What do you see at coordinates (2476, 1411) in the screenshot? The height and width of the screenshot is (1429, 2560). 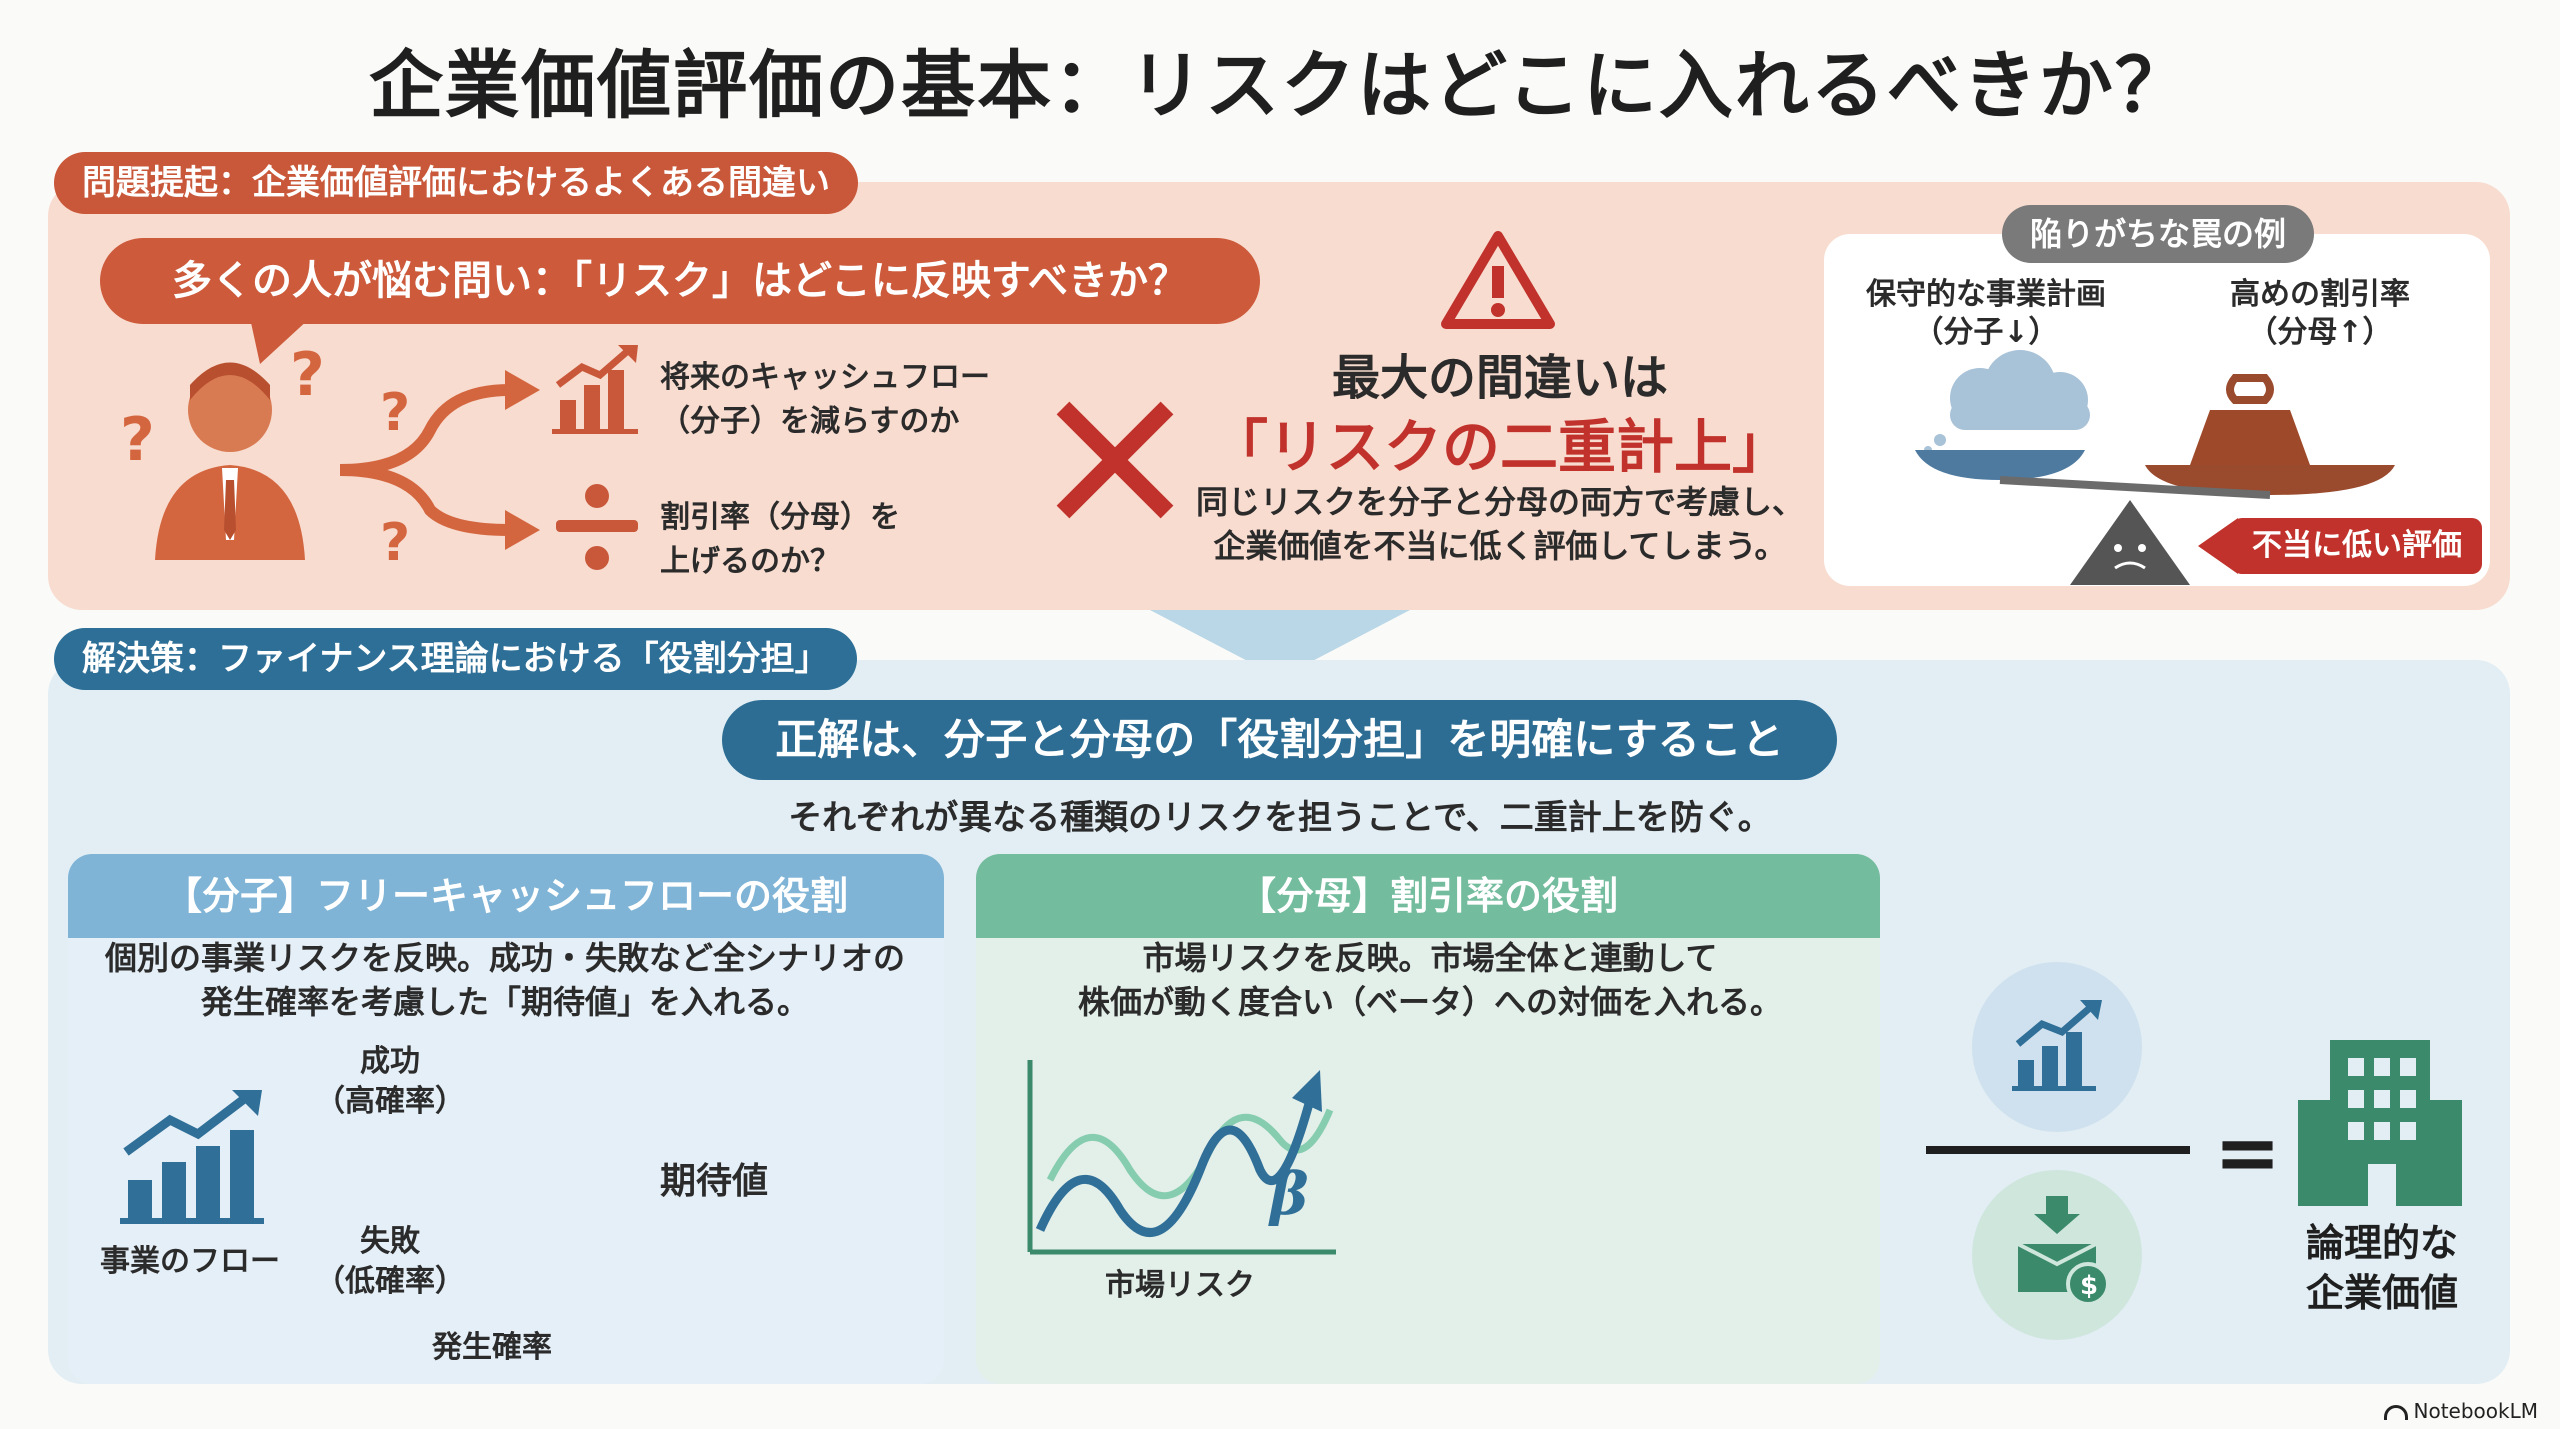 I see `footer-text: NotebookLM` at bounding box center [2476, 1411].